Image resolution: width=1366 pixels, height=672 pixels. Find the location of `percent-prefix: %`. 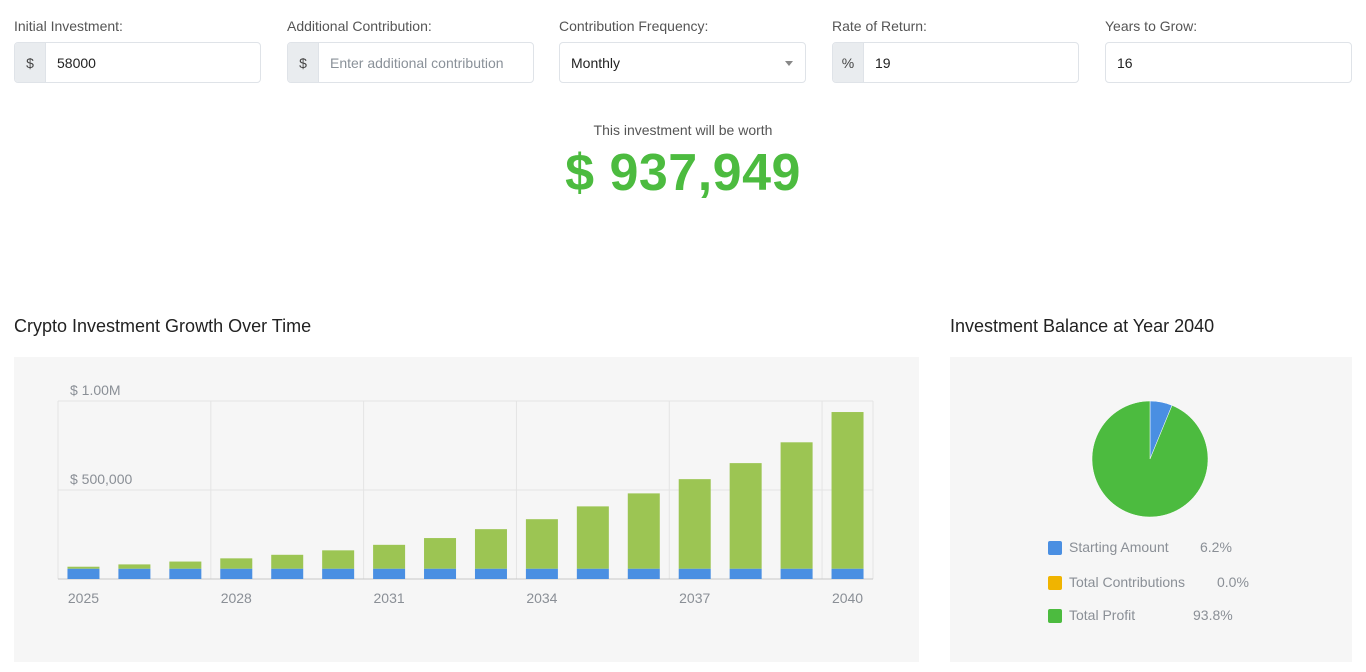

percent-prefix: % is located at coordinates (848, 62).